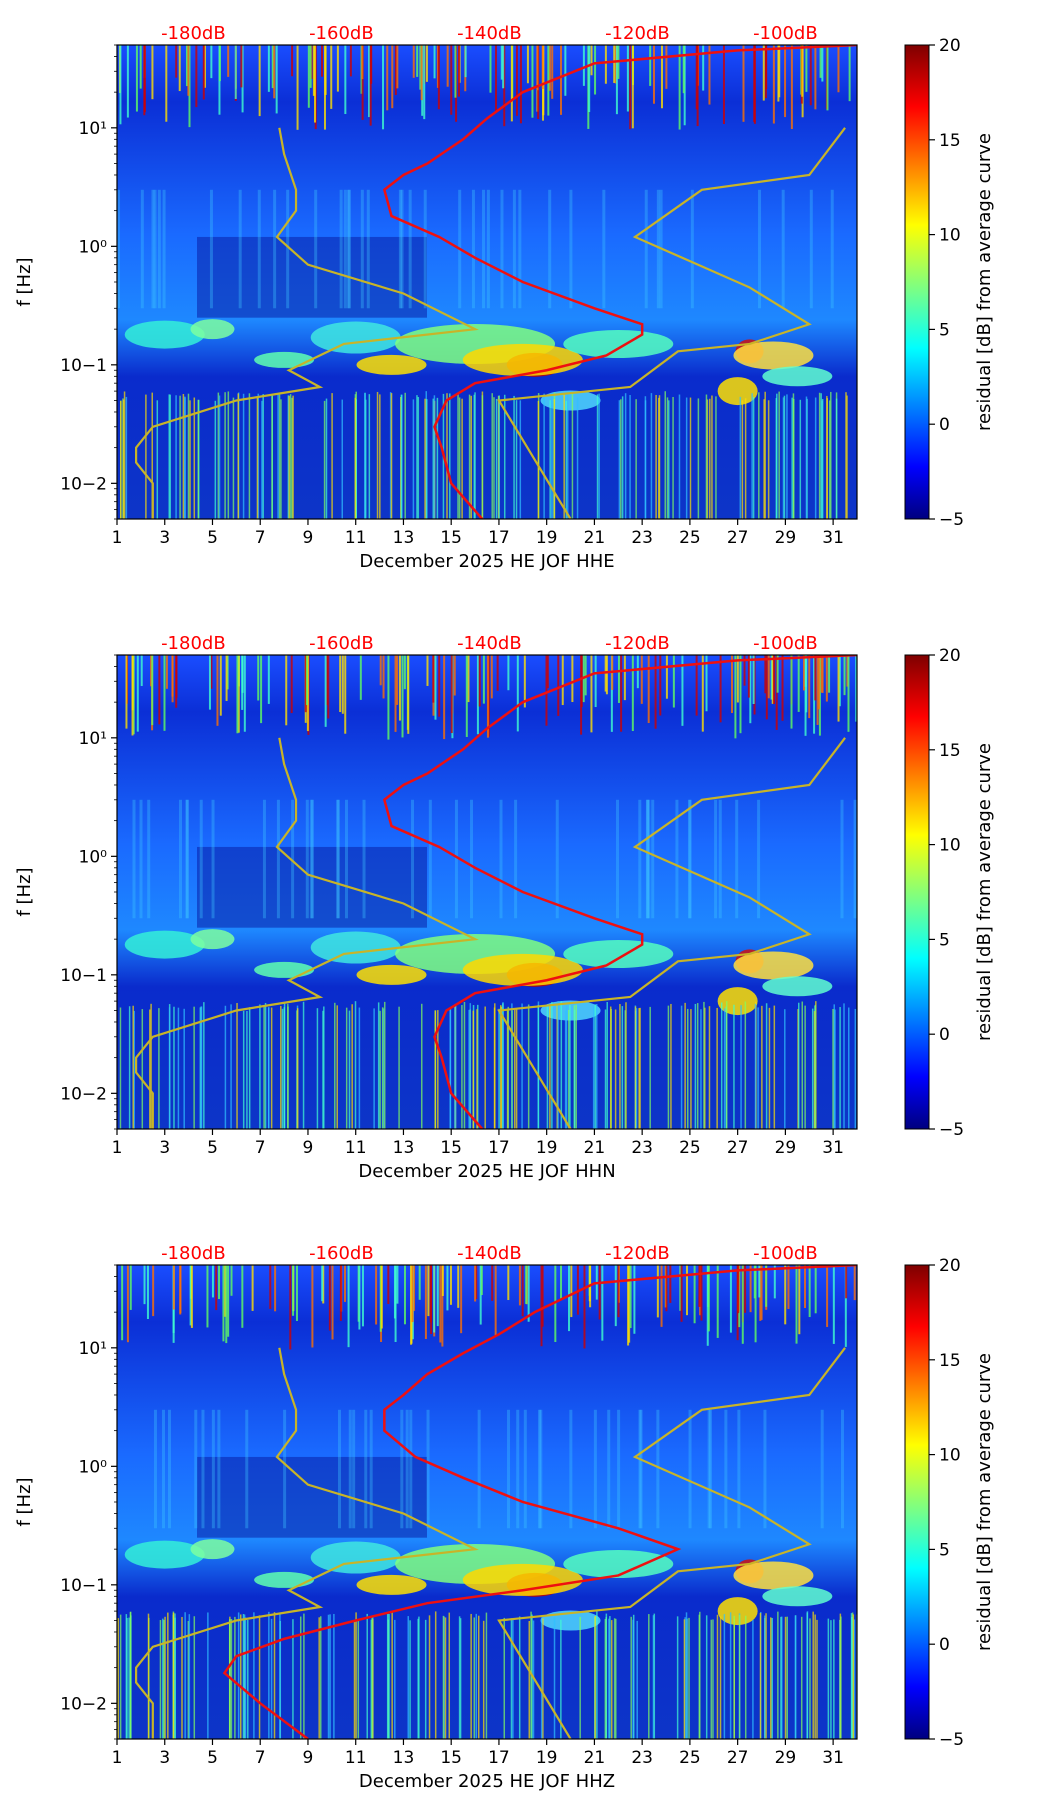  What do you see at coordinates (164, 1148) in the screenshot?
I see `x-tick-label: 3` at bounding box center [164, 1148].